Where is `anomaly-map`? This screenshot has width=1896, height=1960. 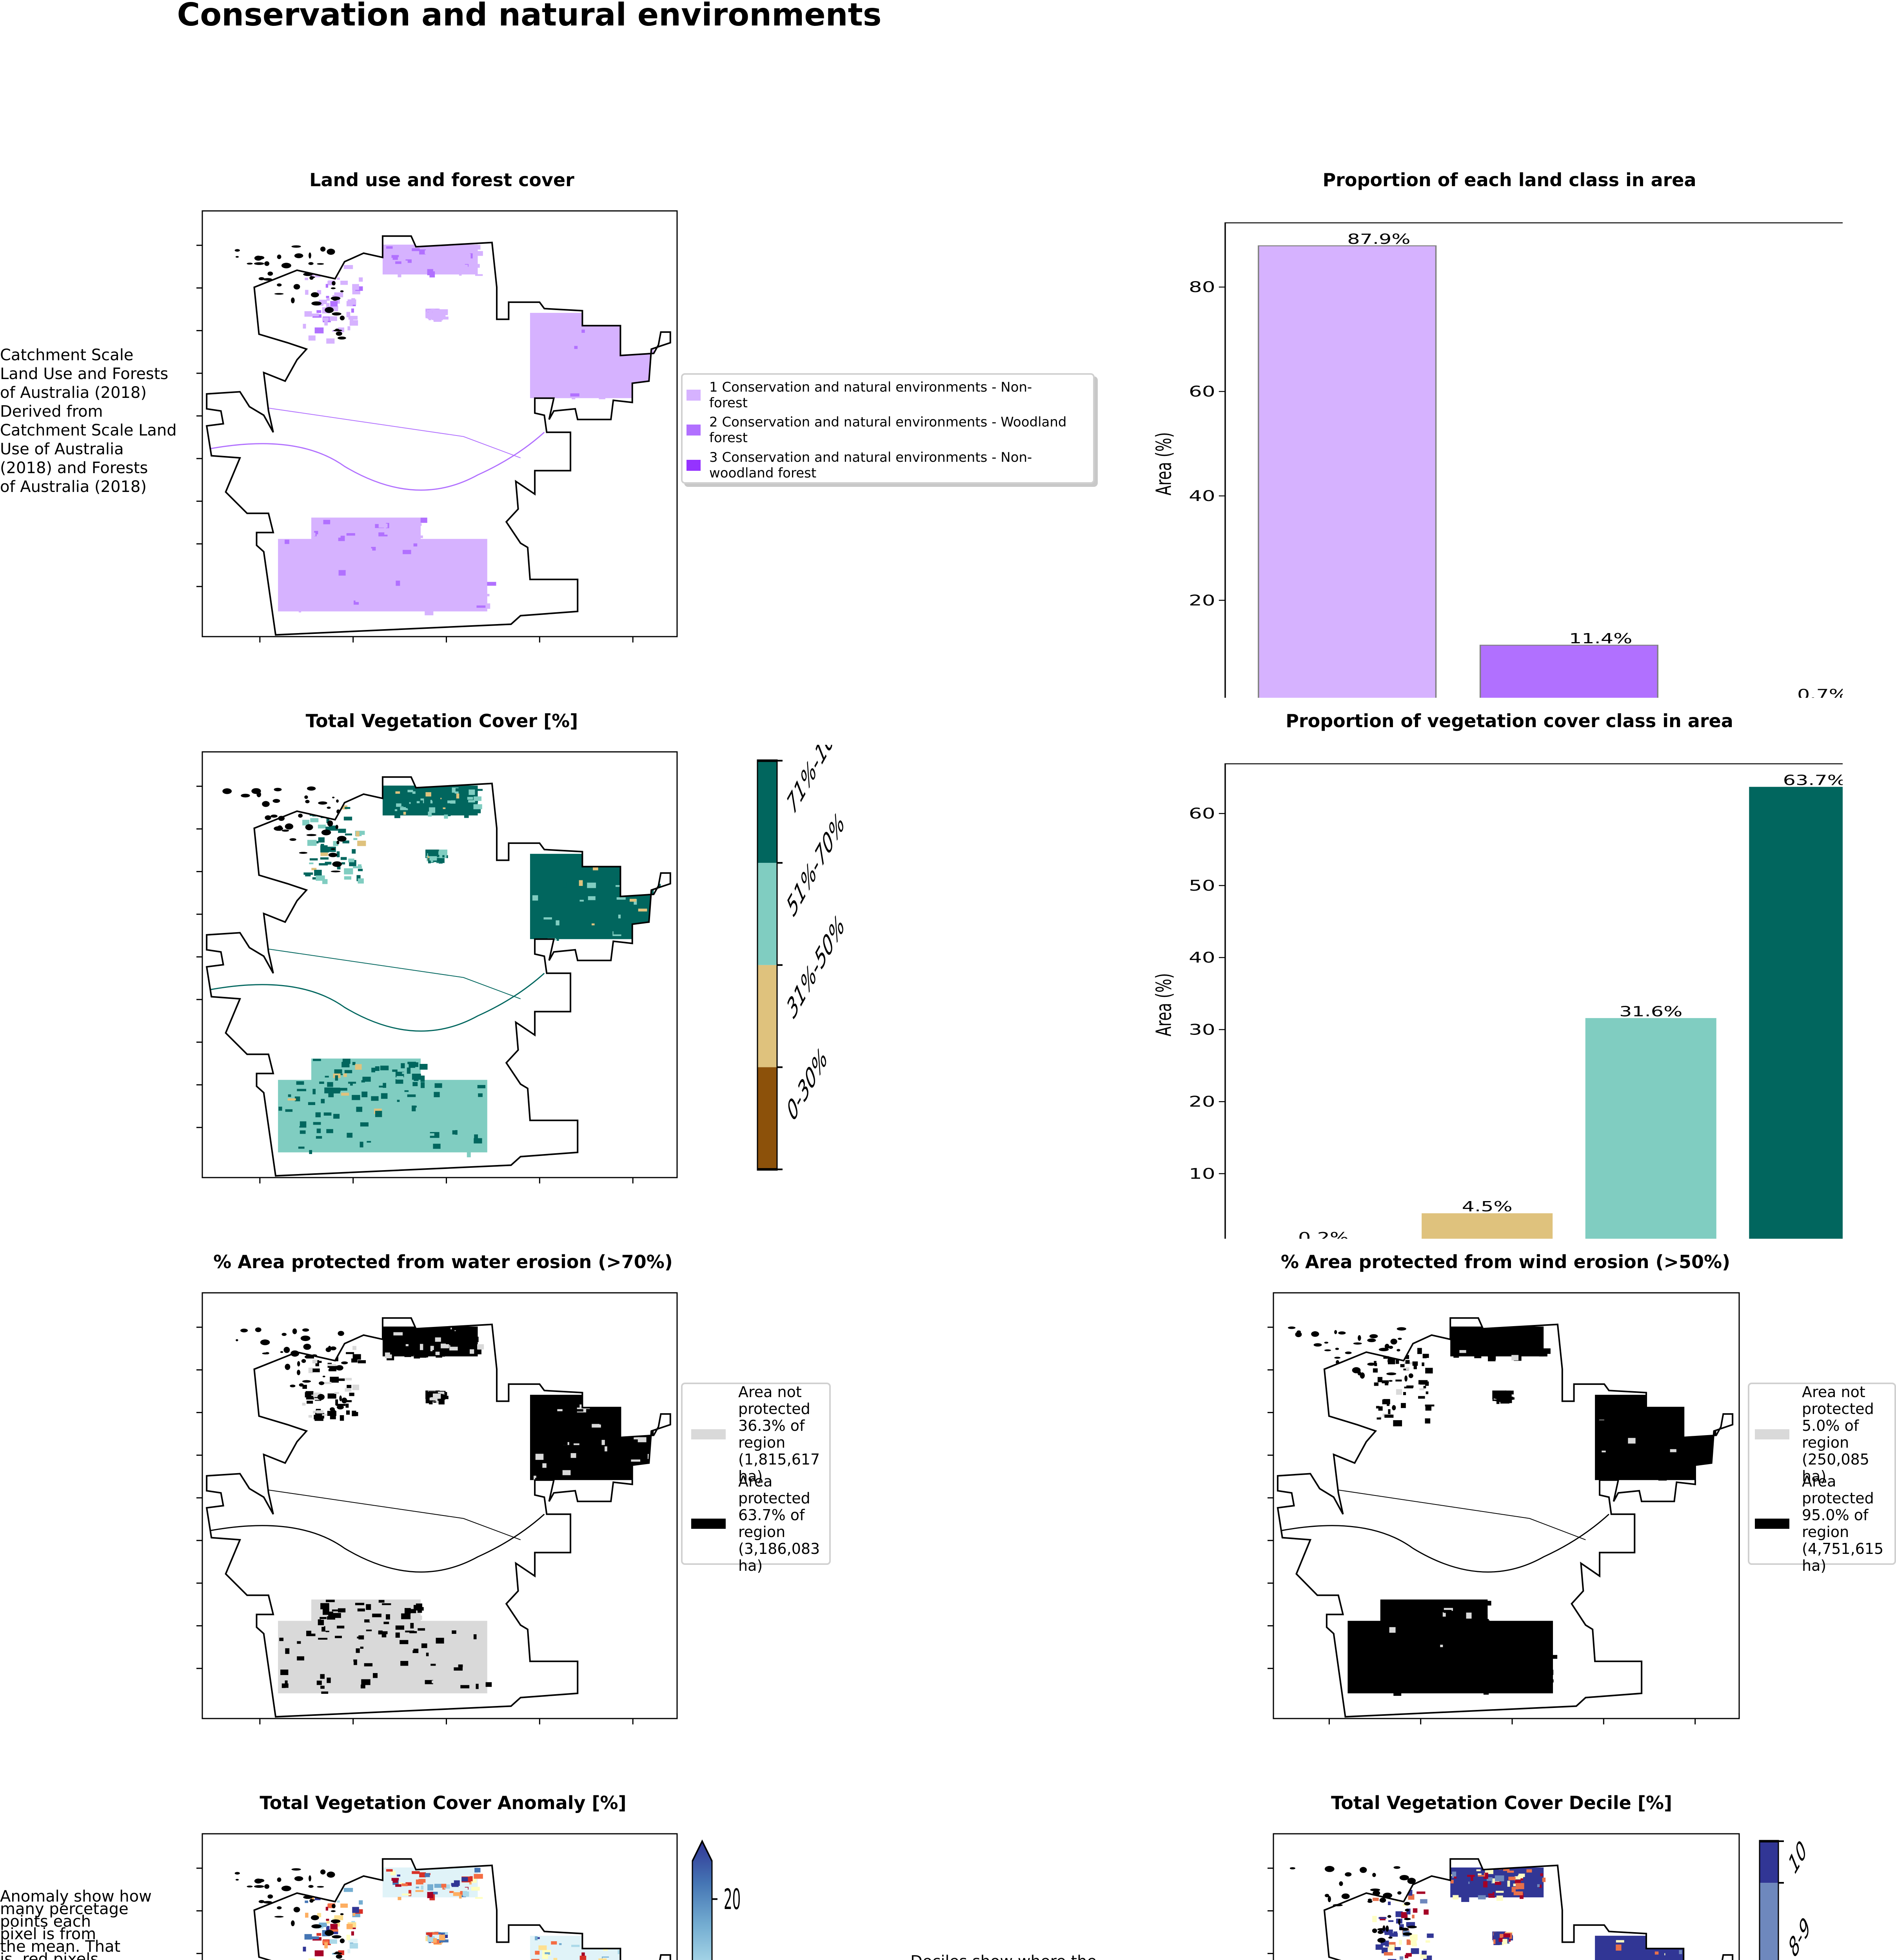
anomaly-map is located at coordinates (437, 1897).